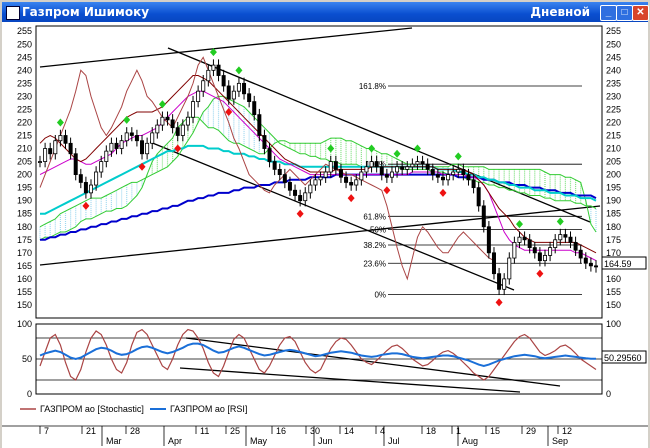 The width and height of the screenshot is (650, 448). I want to click on time-tick-label: Jul, so click(394, 441).